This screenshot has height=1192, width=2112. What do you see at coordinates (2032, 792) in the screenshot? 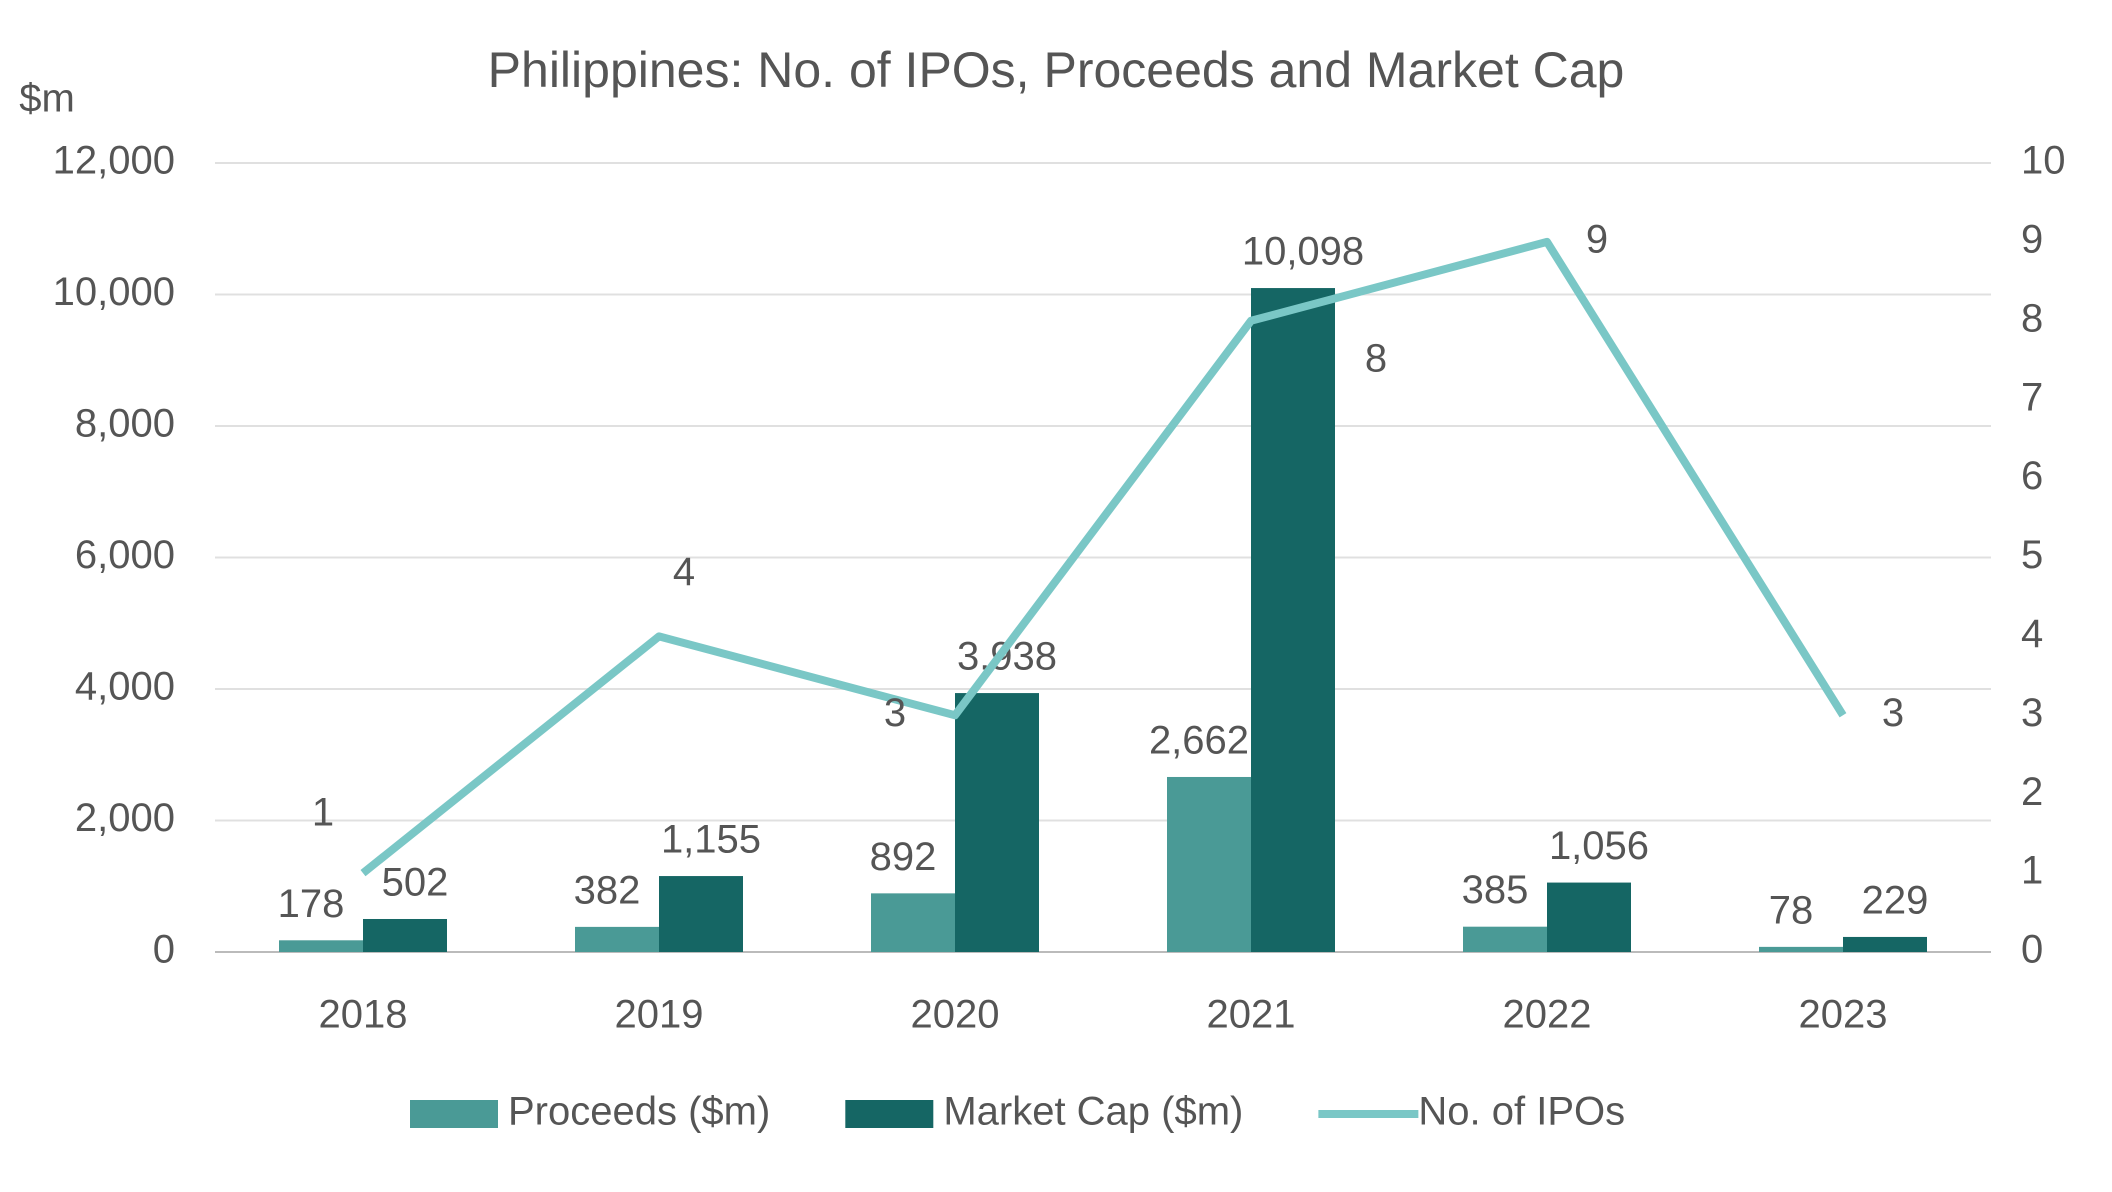
I see `y2-tick-label: 2` at bounding box center [2032, 792].